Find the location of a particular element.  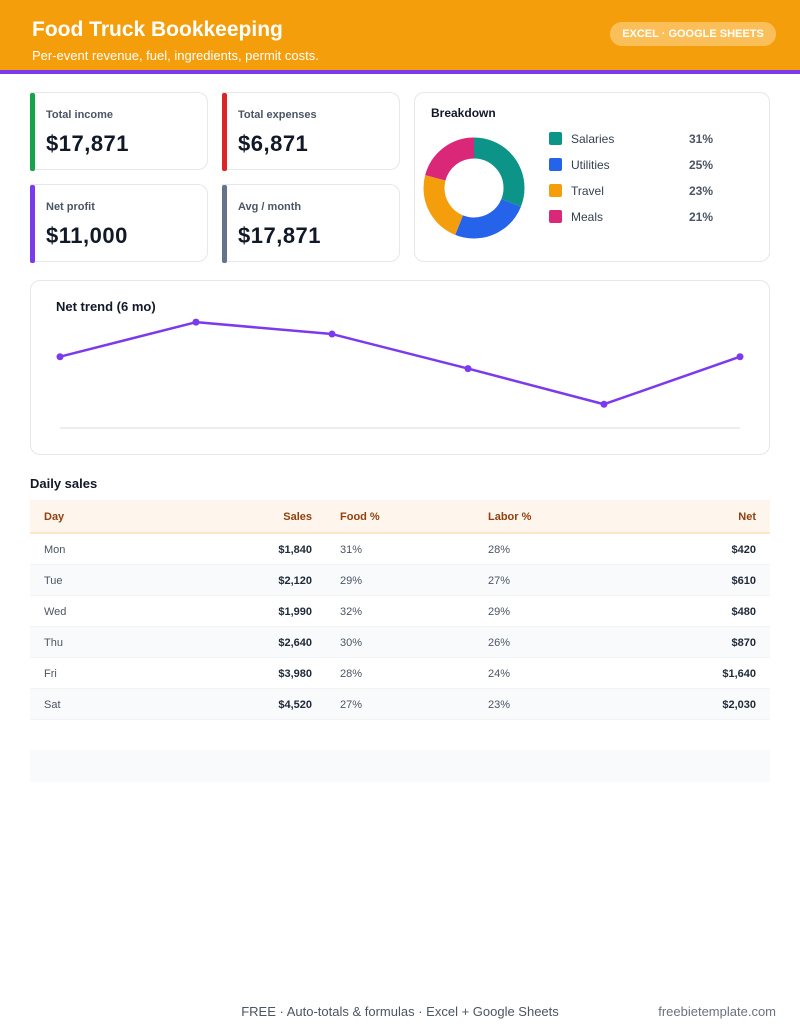

cell-sales: $4,520 is located at coordinates (295, 705).